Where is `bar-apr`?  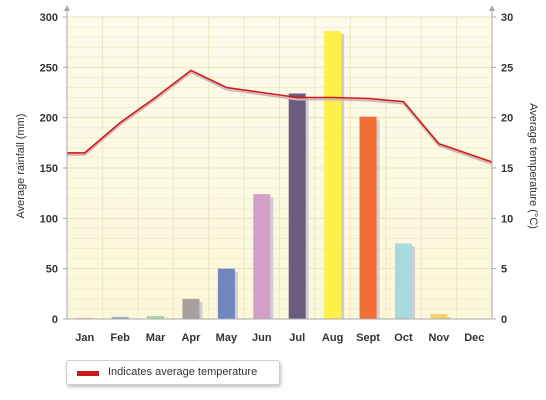
bar-apr is located at coordinates (191, 308).